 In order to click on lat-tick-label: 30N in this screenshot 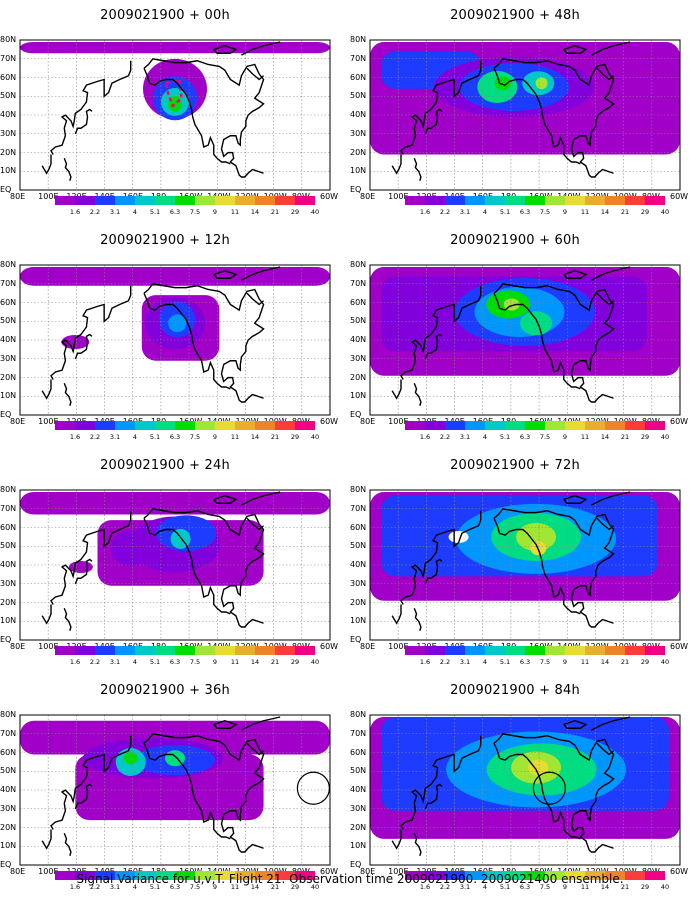, I will do `click(358, 808)`.